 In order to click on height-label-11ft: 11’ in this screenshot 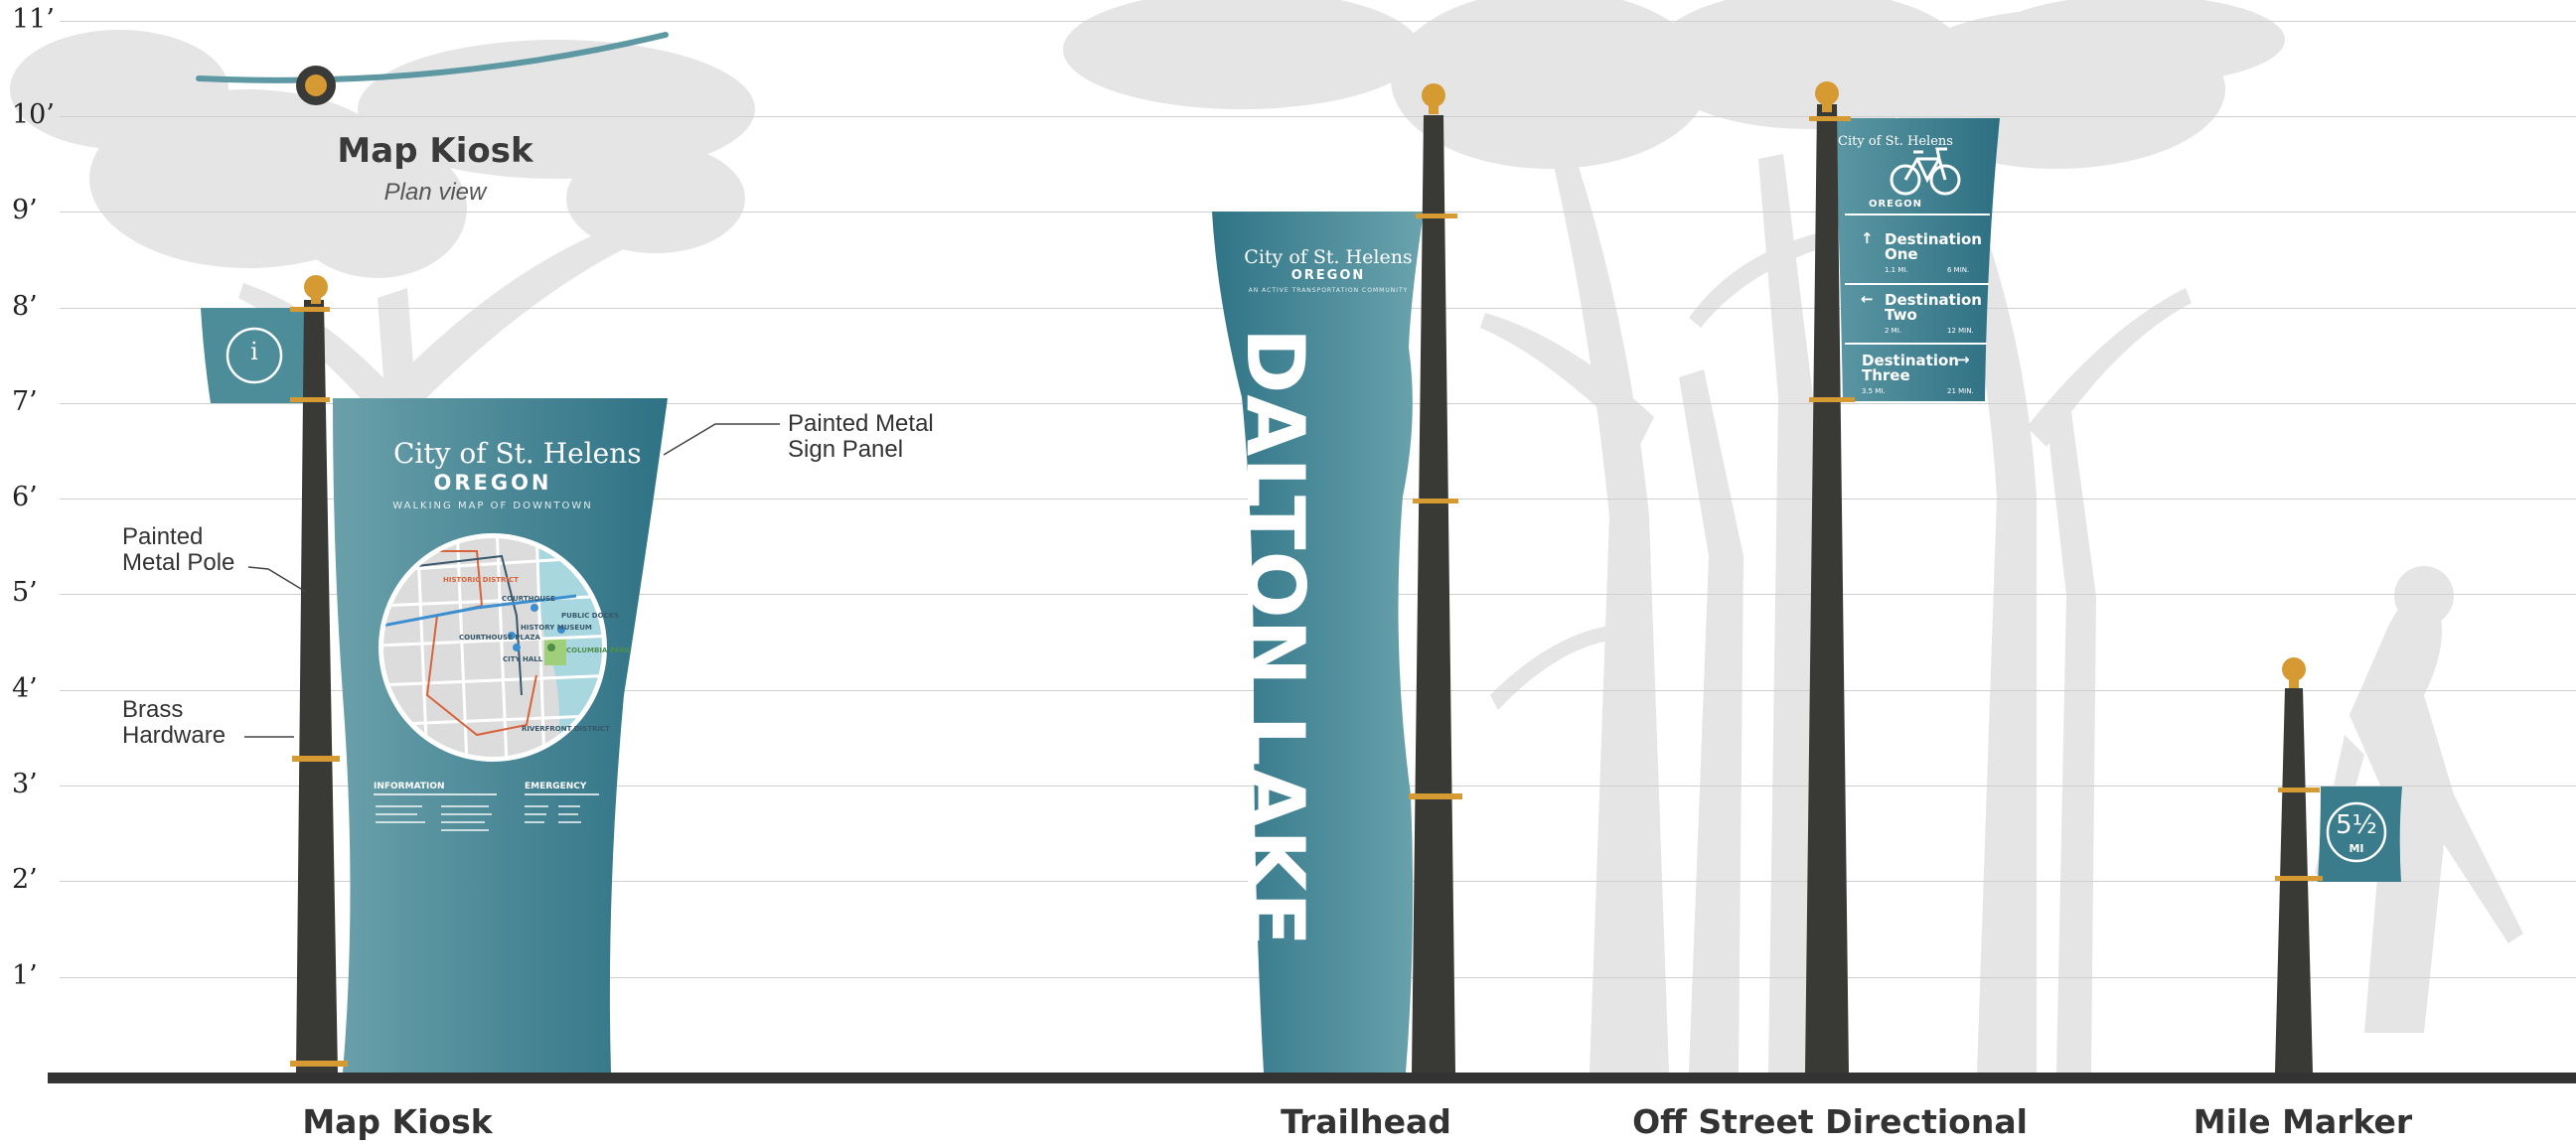, I will do `click(33, 20)`.